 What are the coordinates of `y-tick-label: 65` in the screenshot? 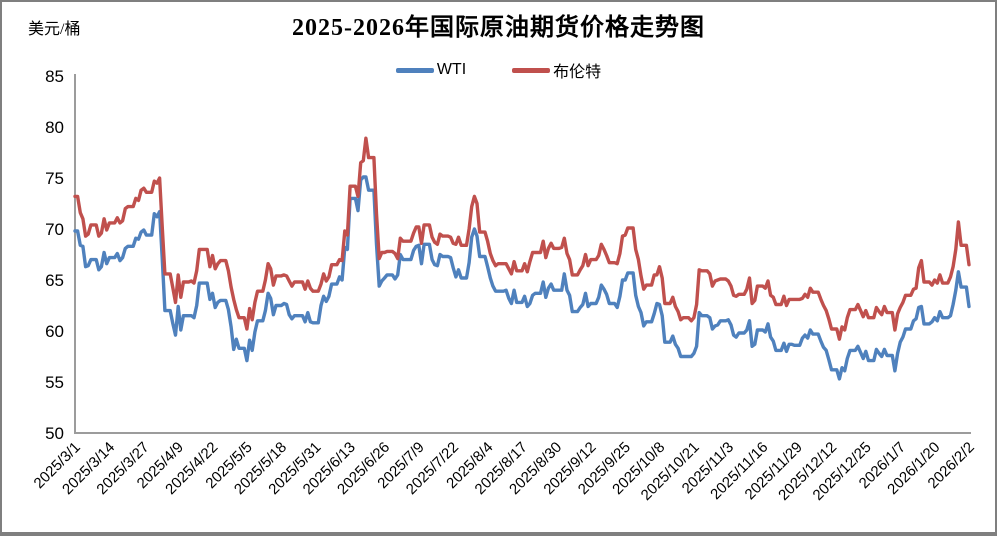 It's located at (54, 280).